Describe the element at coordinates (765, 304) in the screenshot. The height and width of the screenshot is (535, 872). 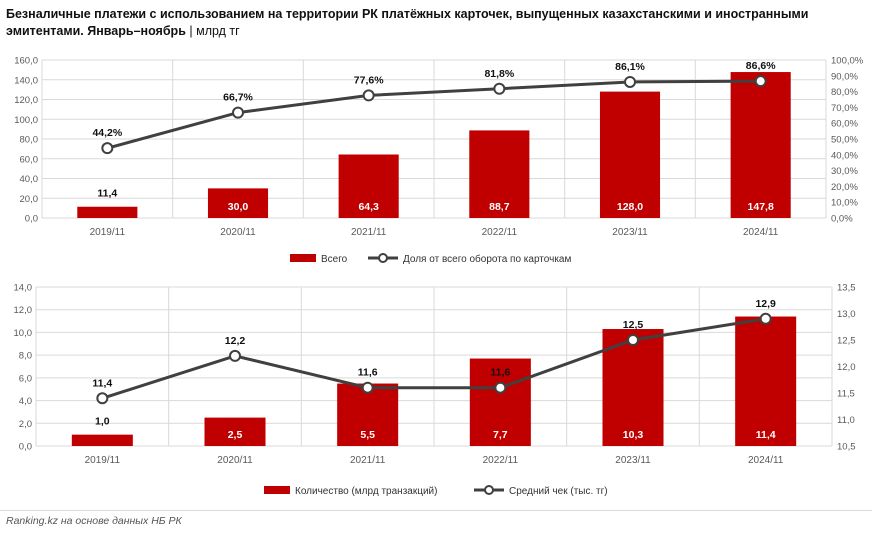
I see `line-data-label: 12,9` at that location.